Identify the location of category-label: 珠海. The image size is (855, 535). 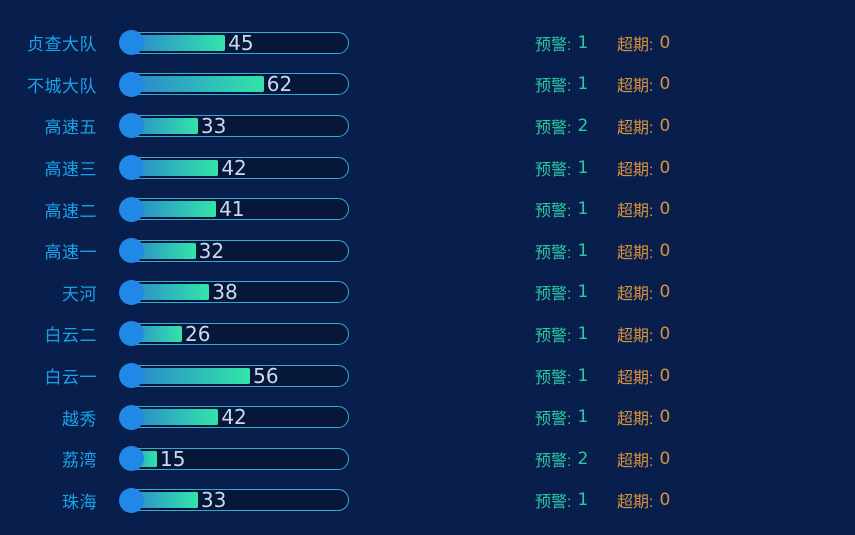
(79, 502).